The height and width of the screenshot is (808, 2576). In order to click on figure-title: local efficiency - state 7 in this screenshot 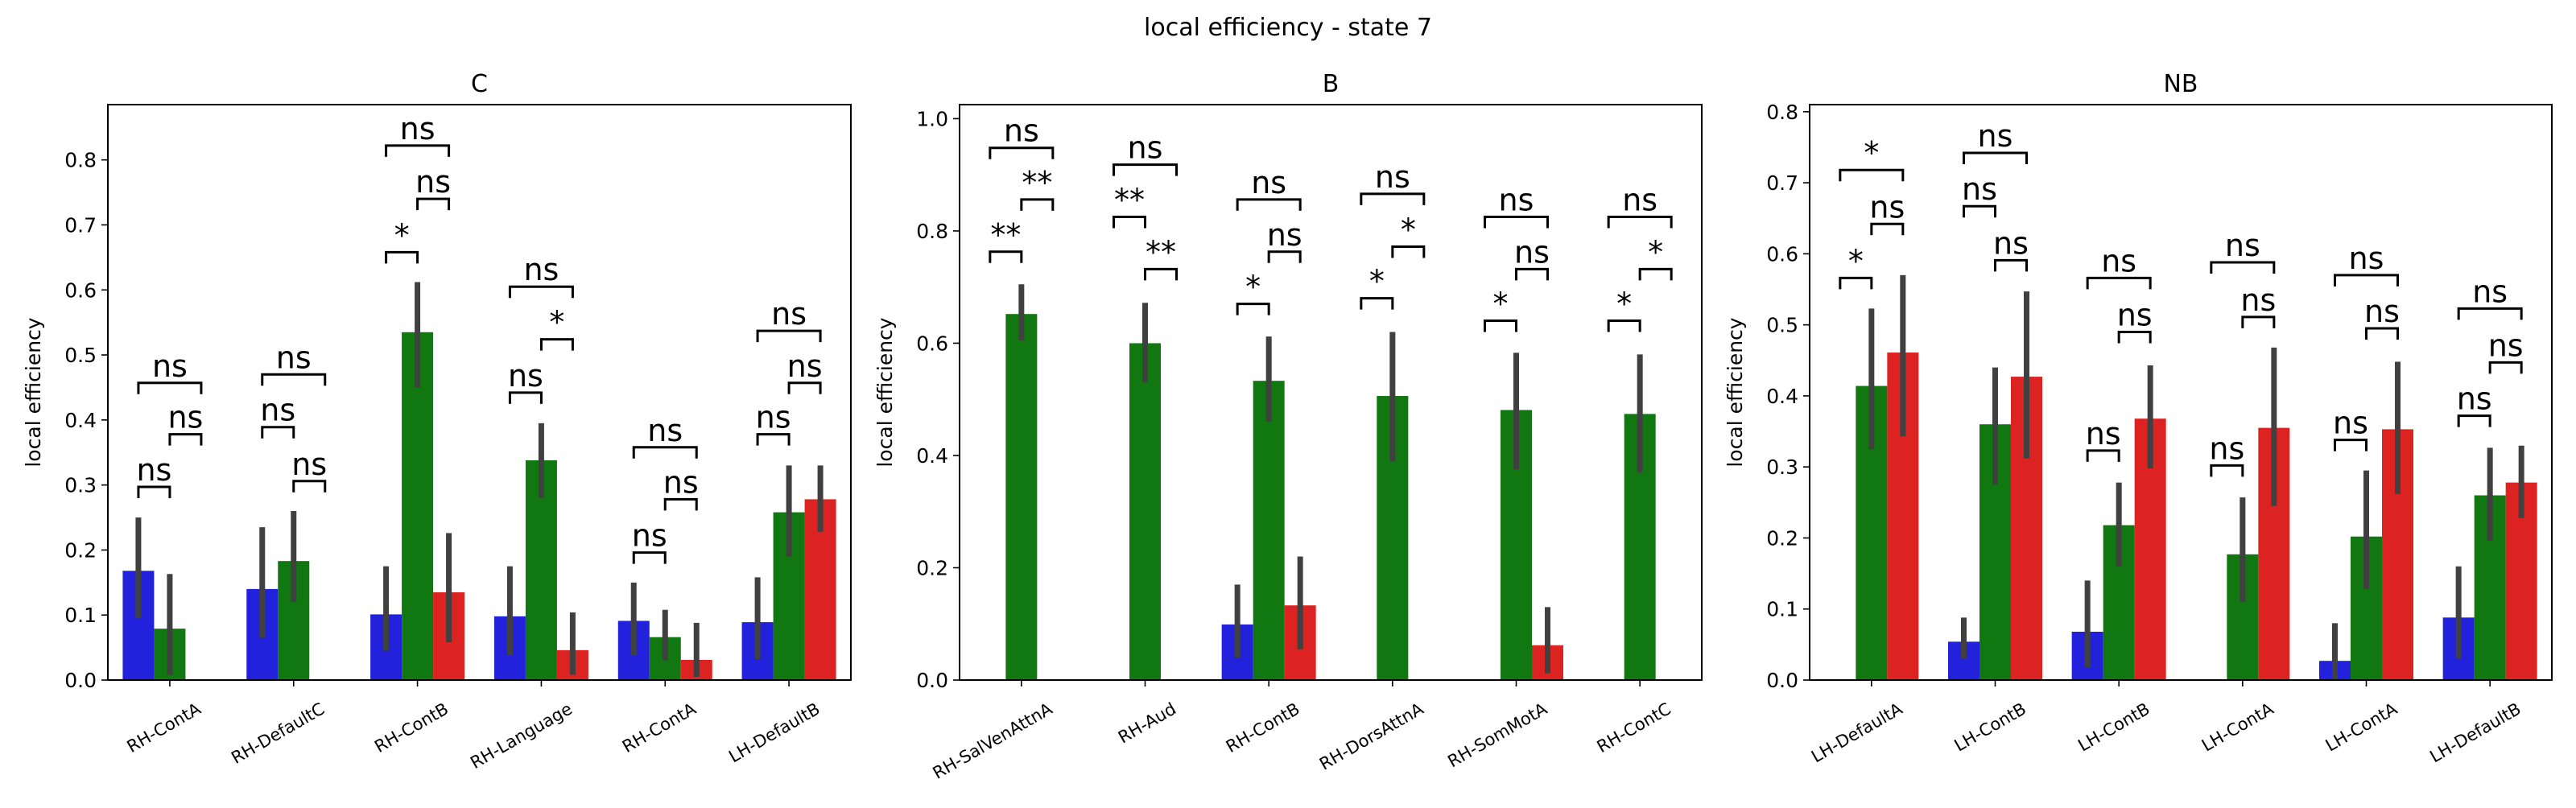, I will do `click(1288, 28)`.